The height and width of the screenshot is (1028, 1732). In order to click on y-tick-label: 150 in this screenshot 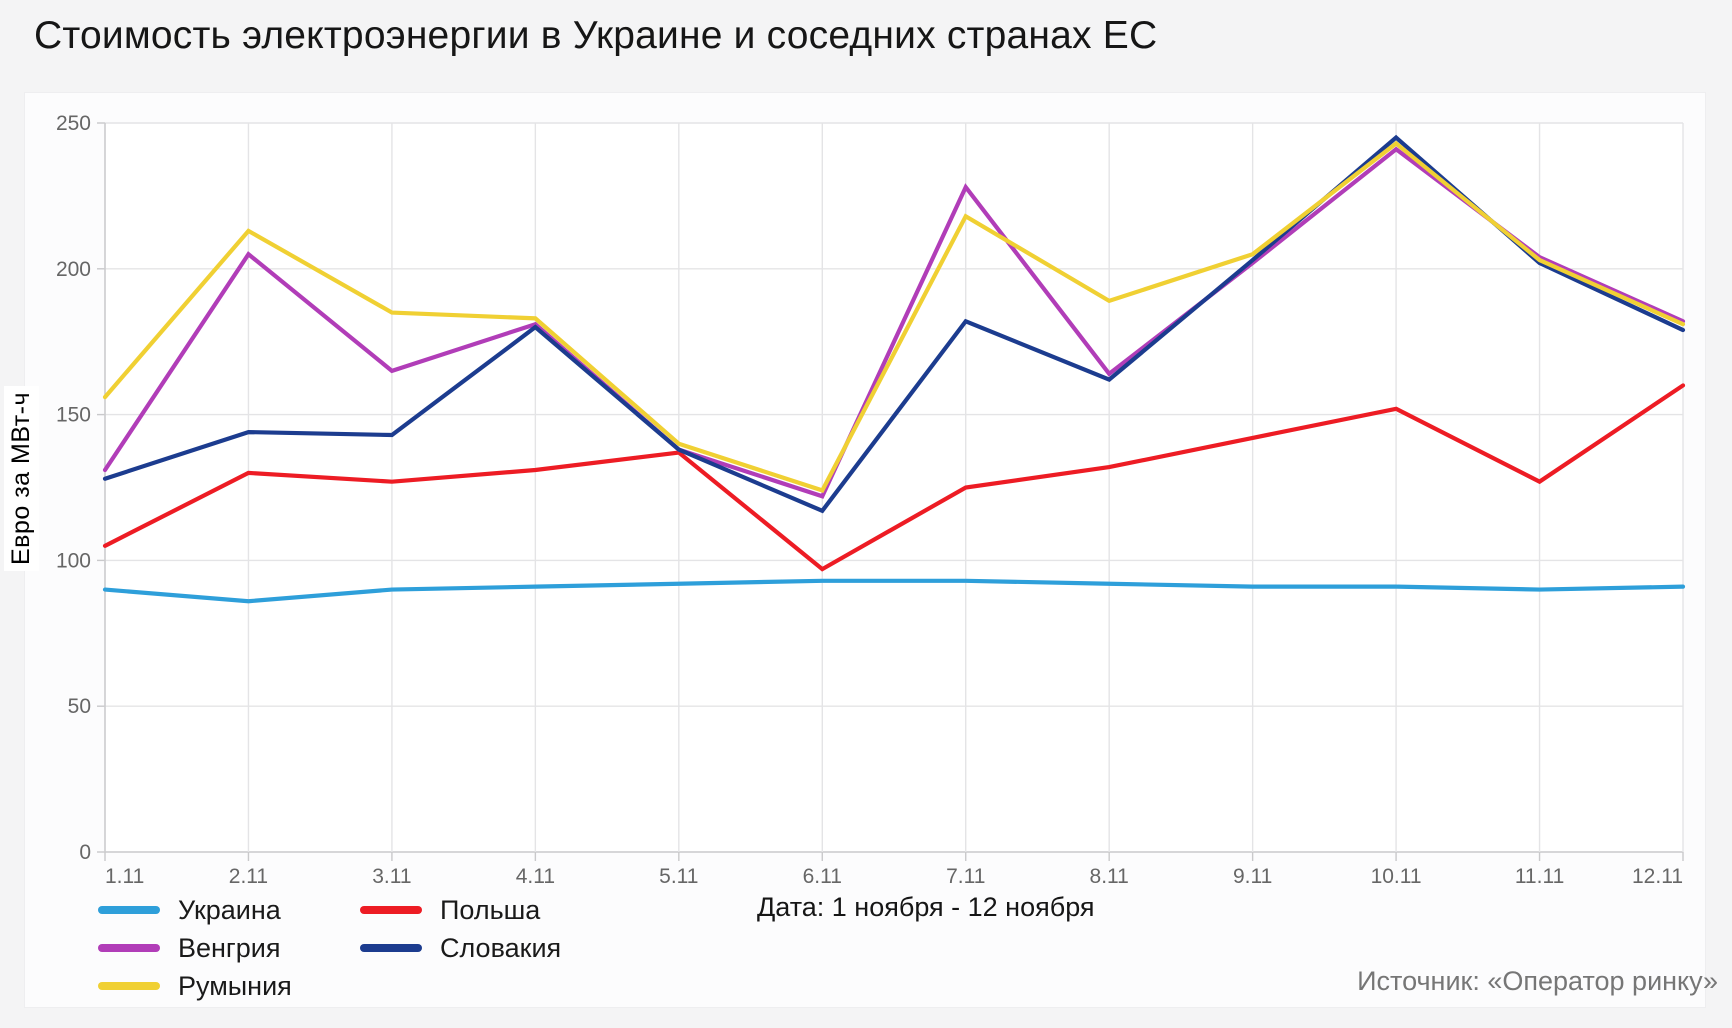, I will do `click(73, 415)`.